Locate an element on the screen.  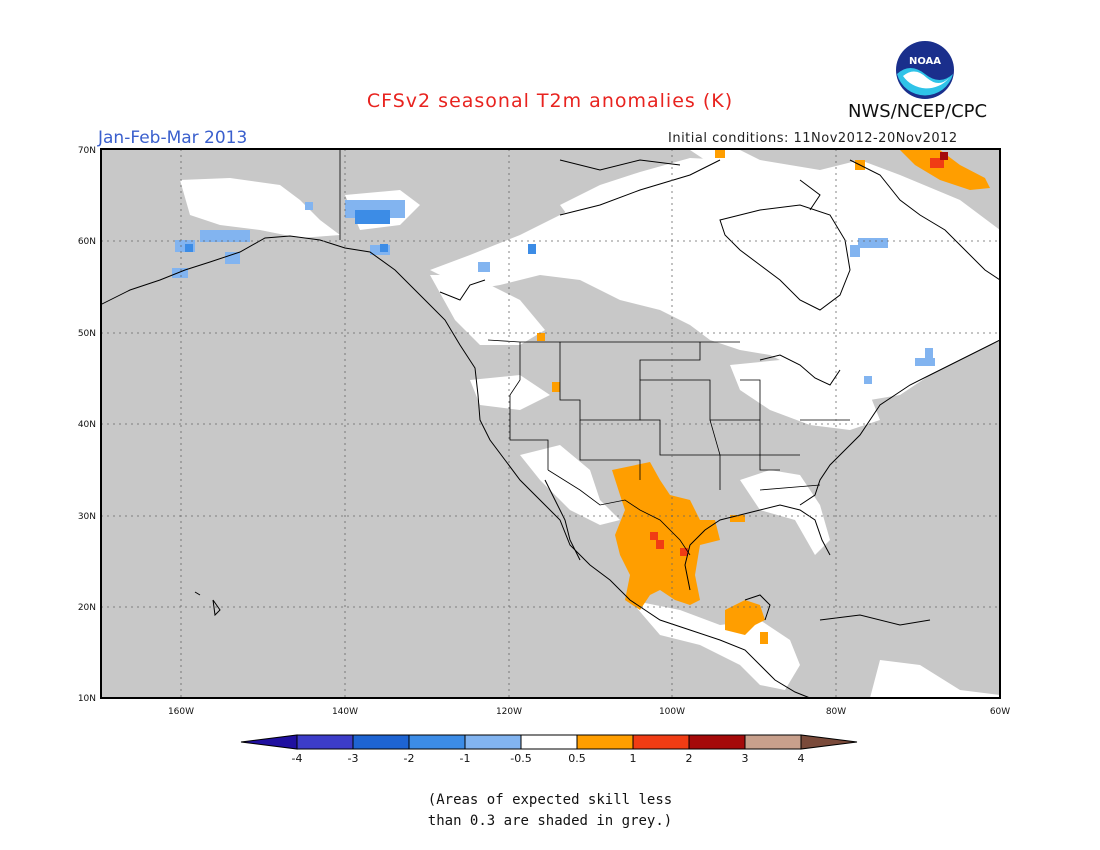
chart-title: CFSv2 seasonal T2m anomalies (K) is located at coordinates (550, 101).